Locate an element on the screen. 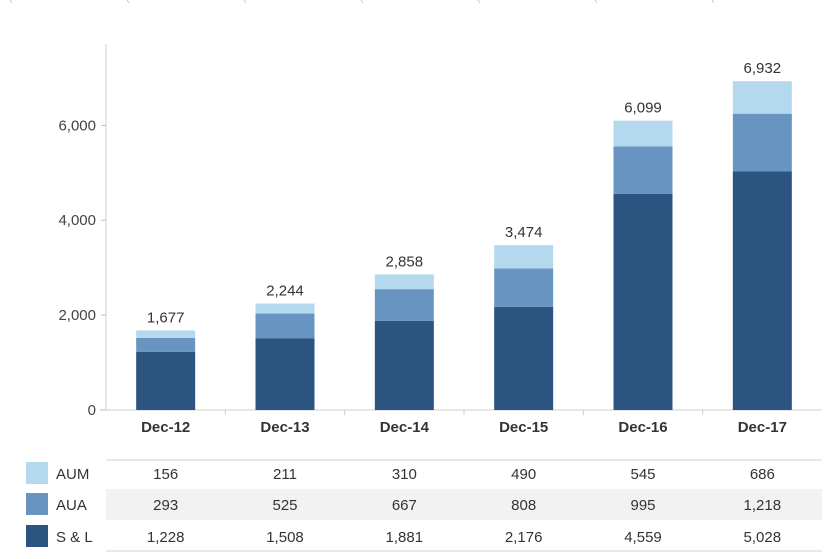 The width and height of the screenshot is (828, 559). bar-total-label: 1,677 is located at coordinates (166, 317).